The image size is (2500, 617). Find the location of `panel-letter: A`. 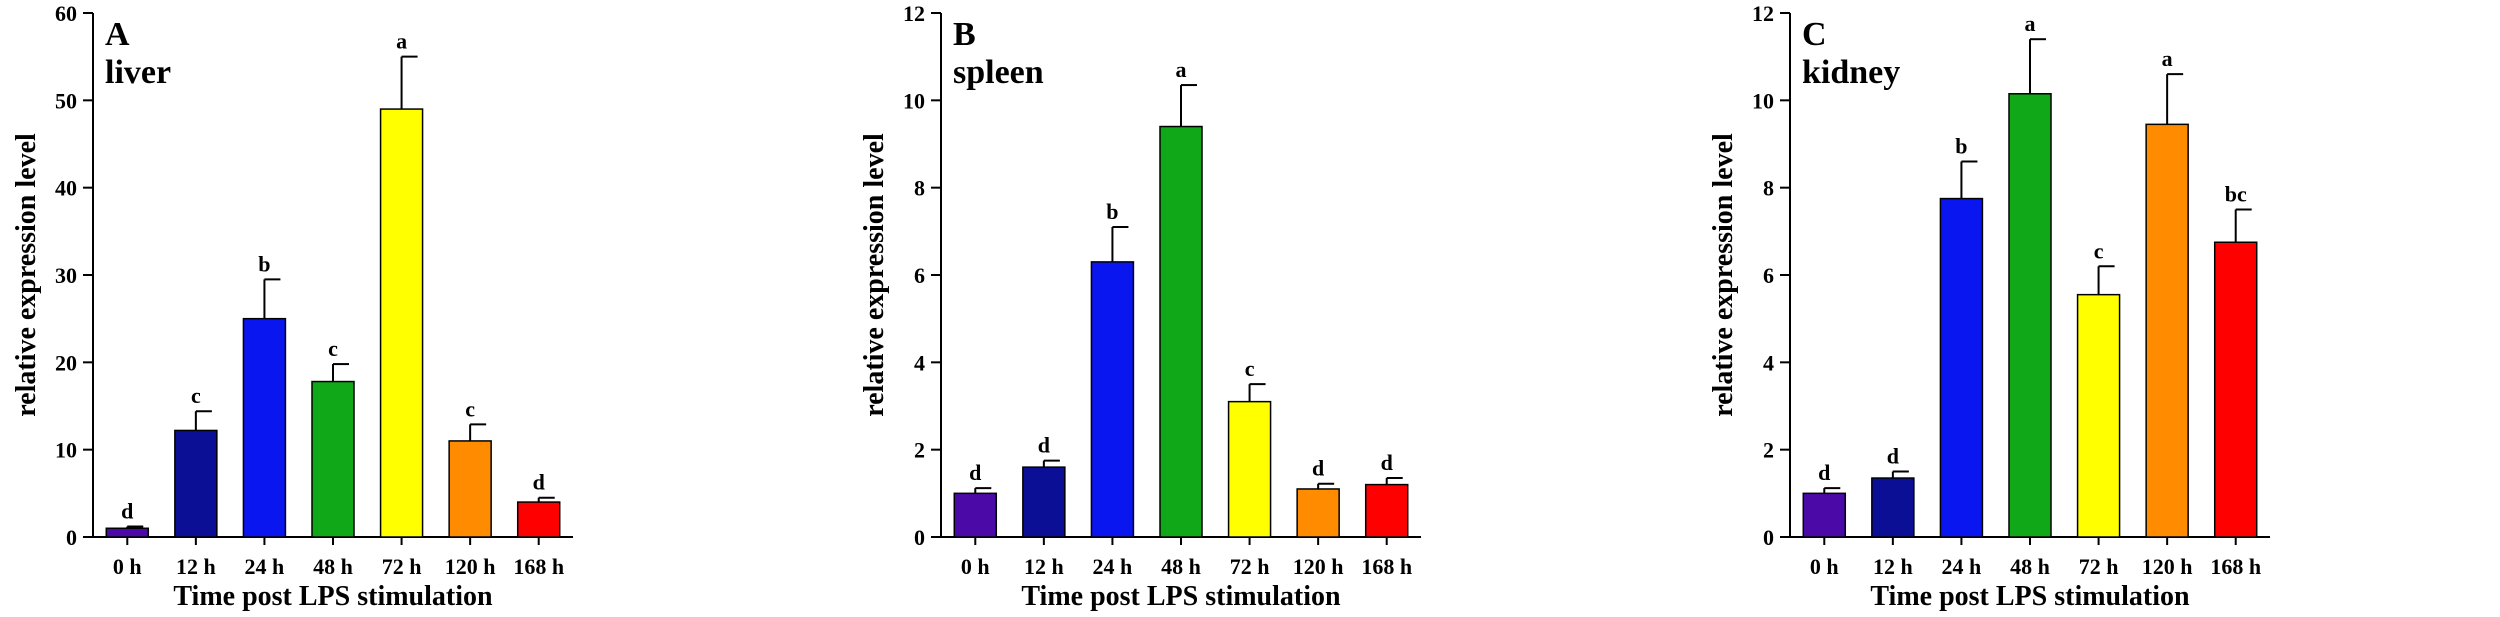

panel-letter: A is located at coordinates (117, 34).